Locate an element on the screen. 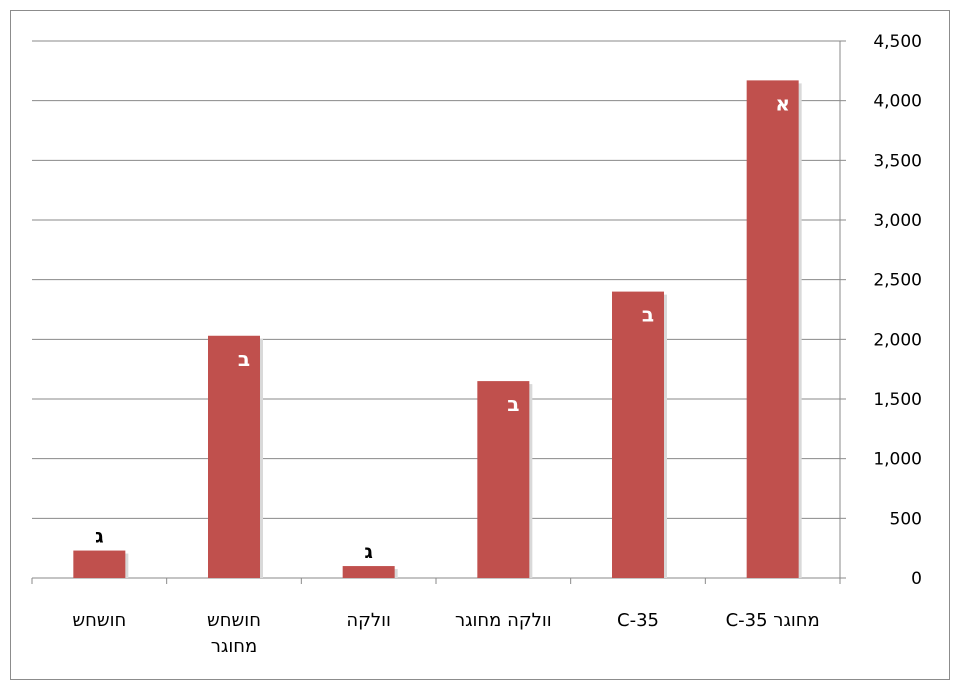 The image size is (958, 689). y-tick-label: 4,500 is located at coordinates (897, 42).